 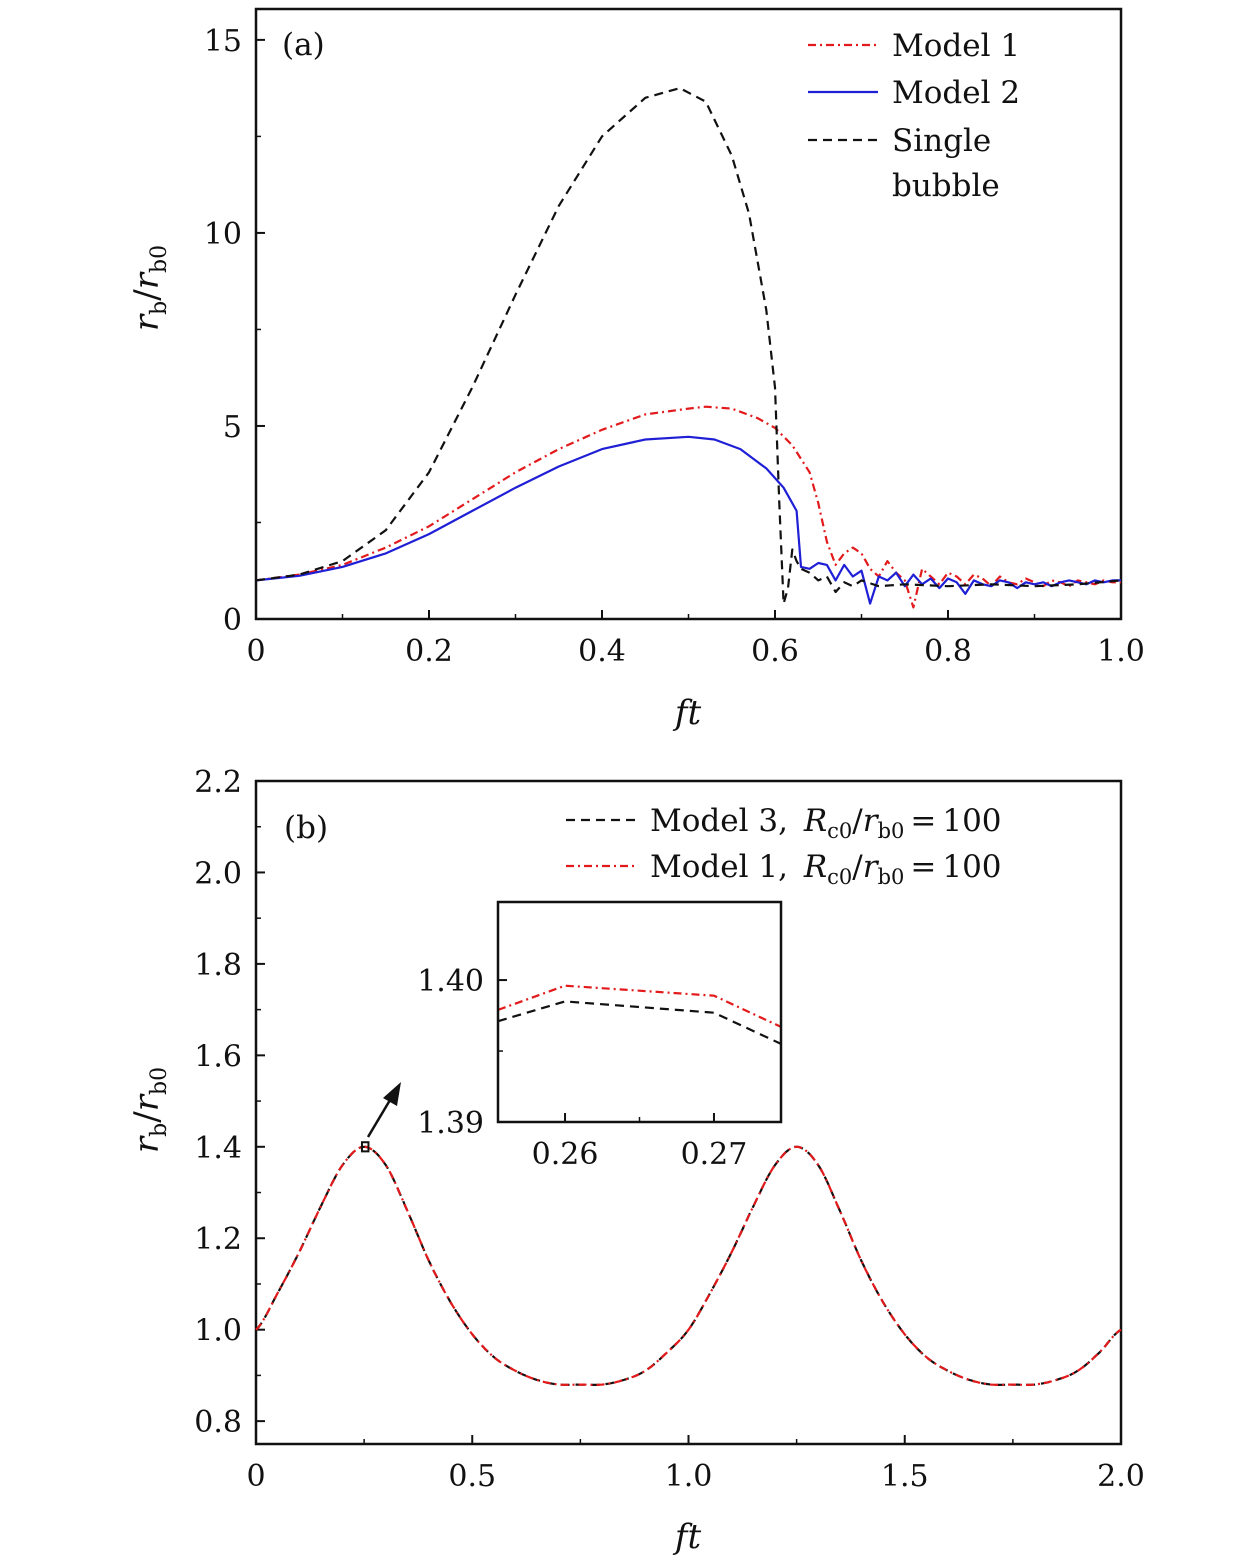 I want to click on inset-frame, so click(x=639, y=1012).